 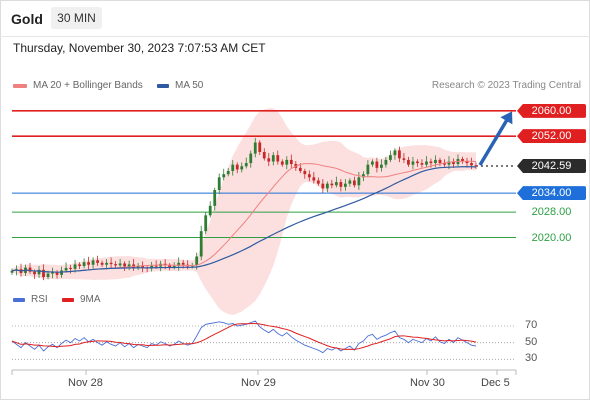 I want to click on ma20-legend-label: MA 20 + Bollinger Bands, so click(x=88, y=85).